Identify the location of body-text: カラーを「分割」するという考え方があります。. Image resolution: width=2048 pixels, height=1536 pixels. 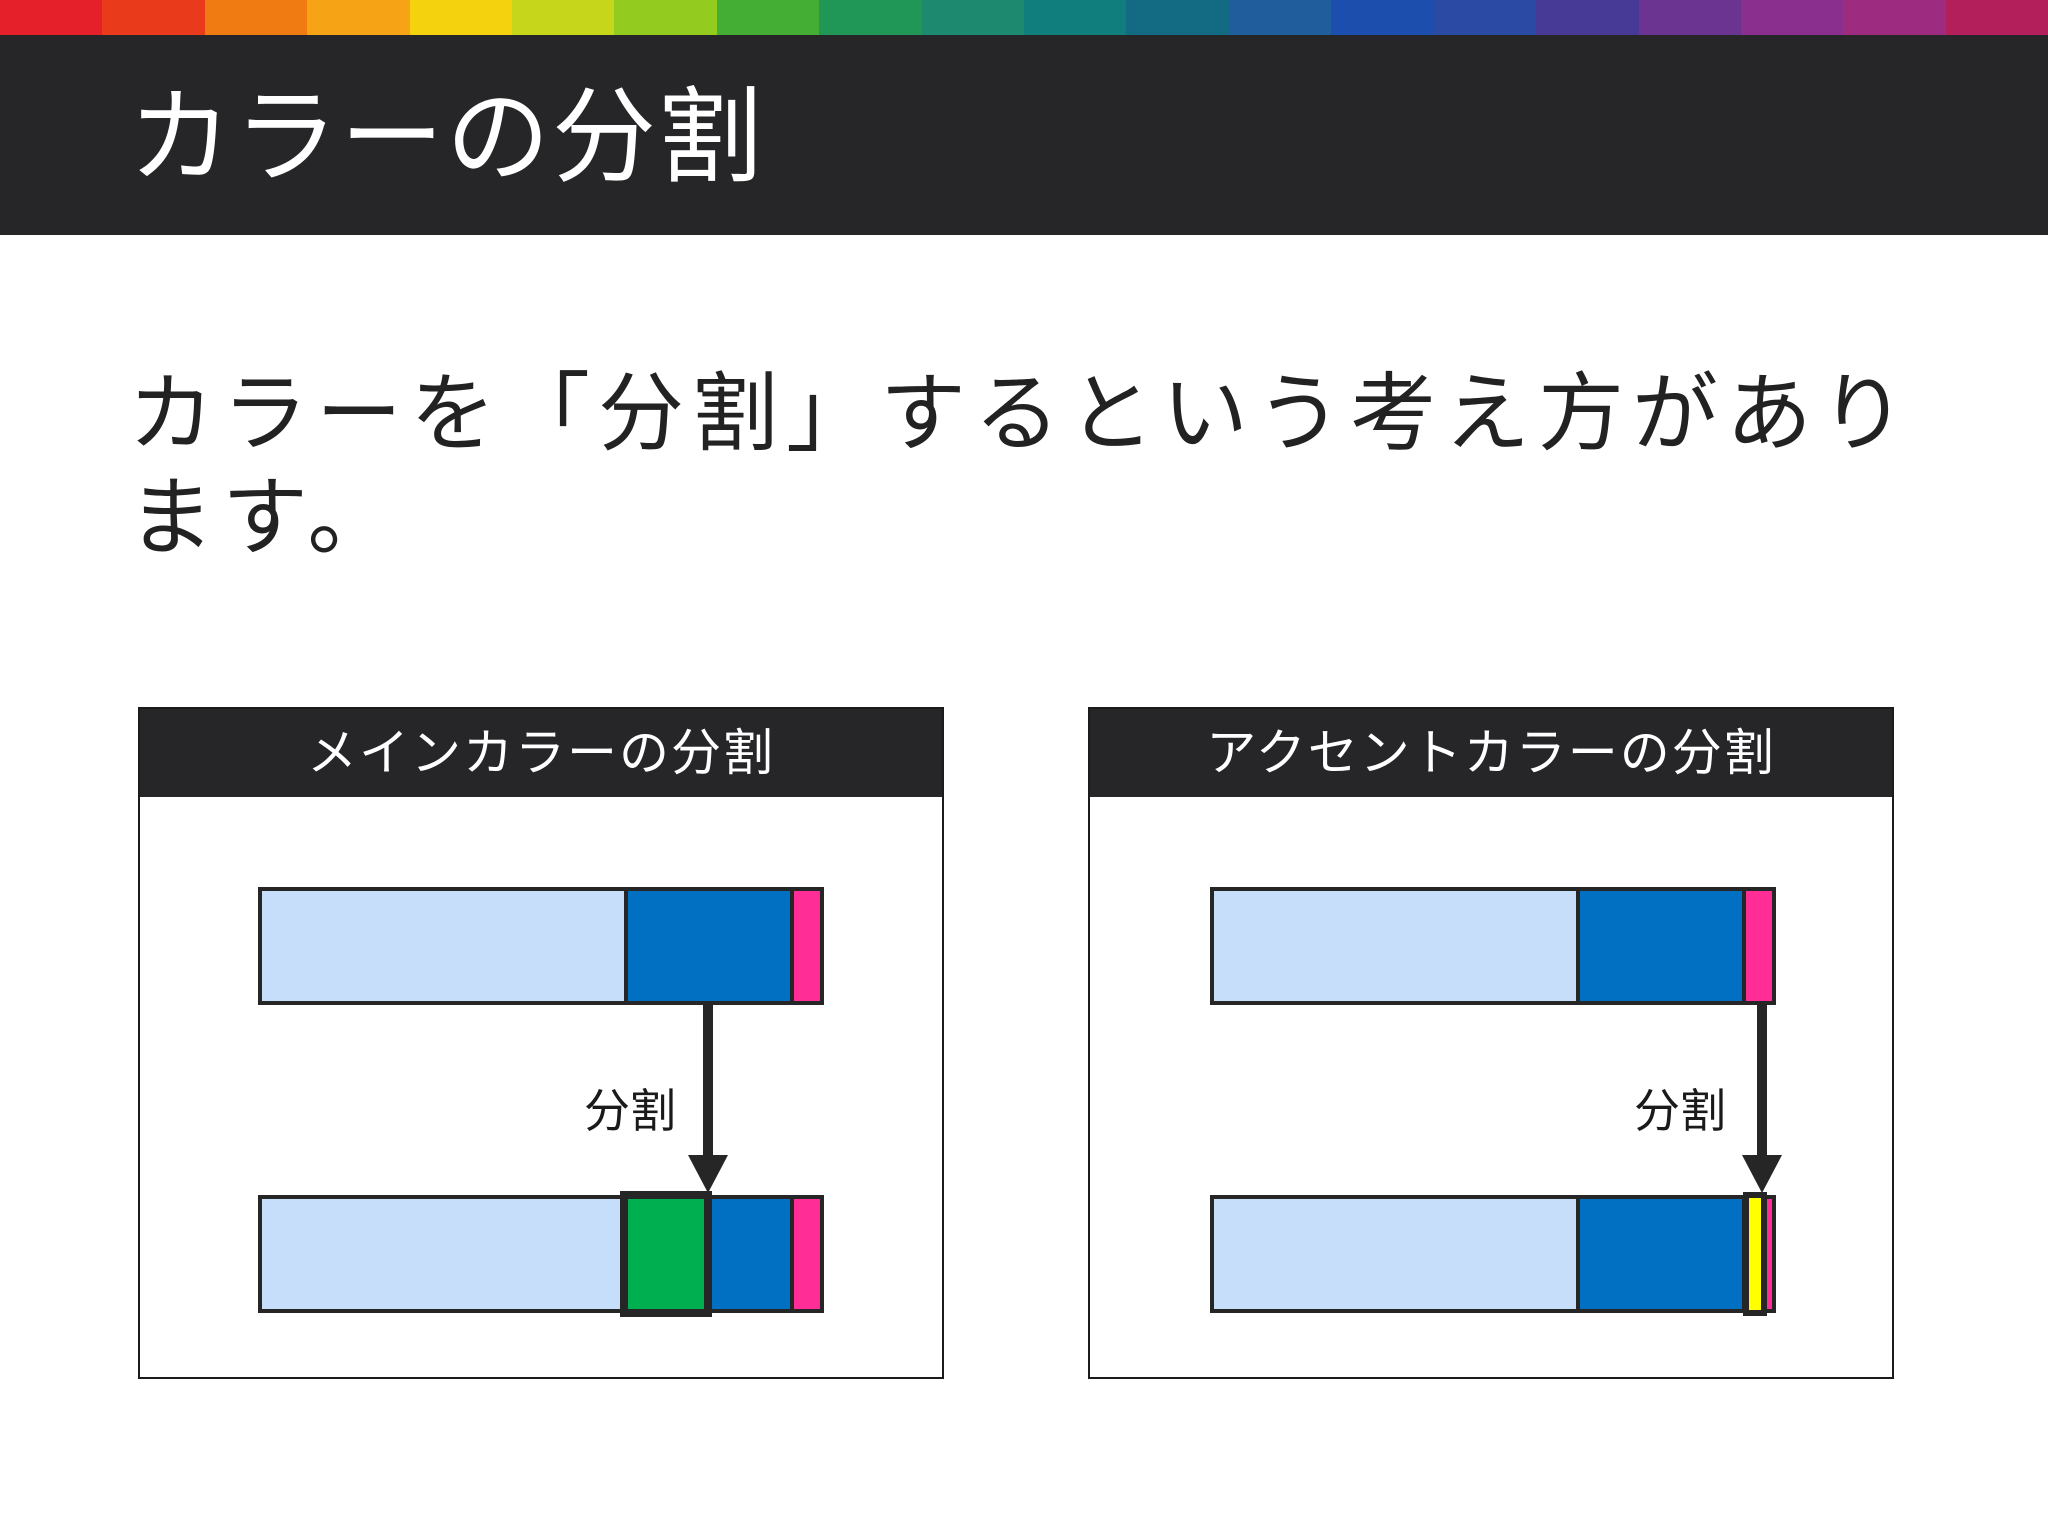
(1021, 466).